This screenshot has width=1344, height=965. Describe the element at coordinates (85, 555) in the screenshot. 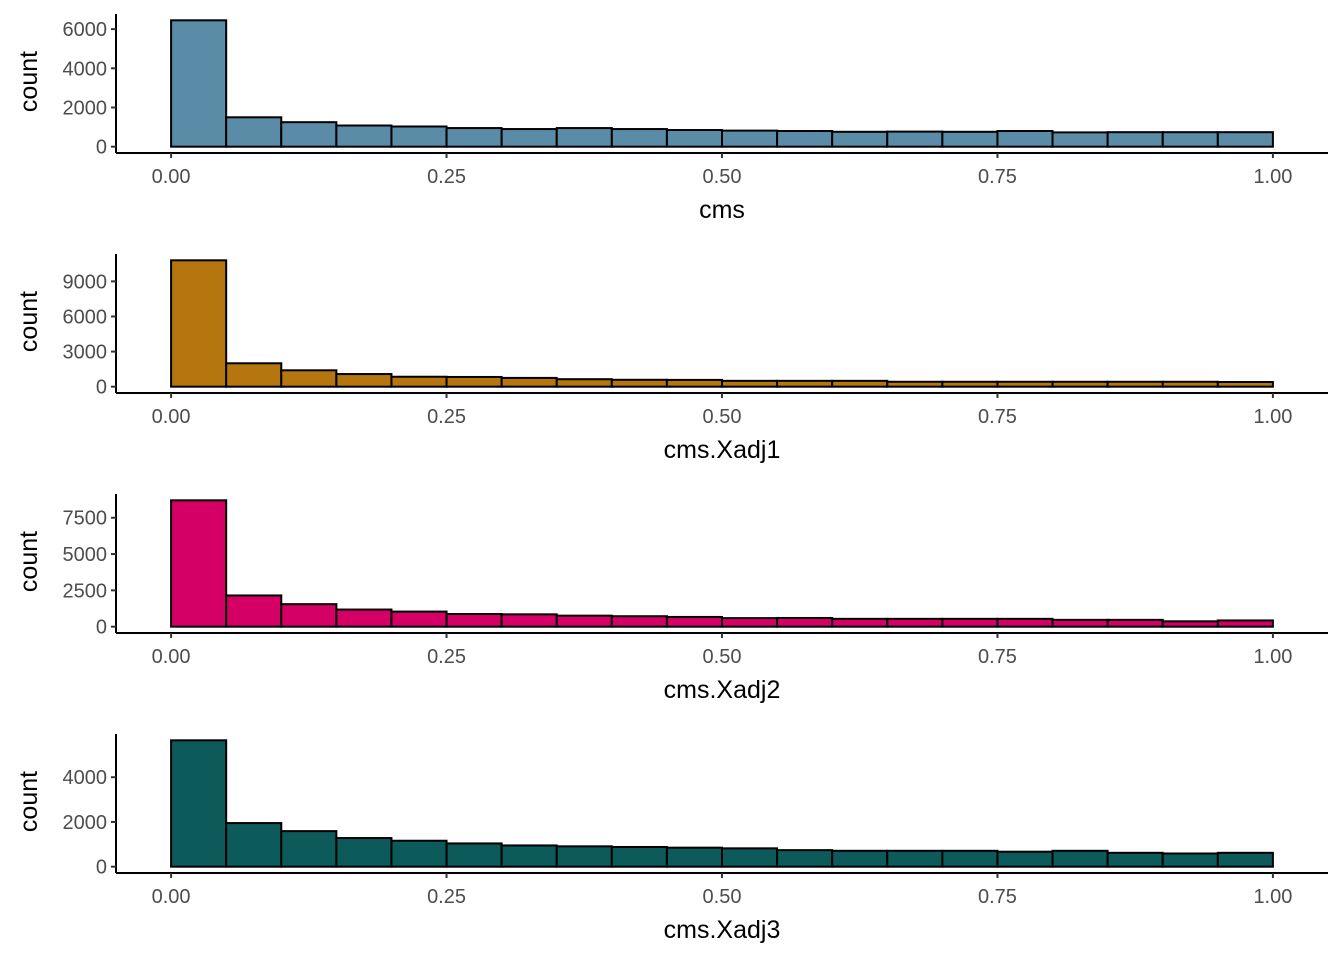

I see `y-tick-label: 5000` at that location.